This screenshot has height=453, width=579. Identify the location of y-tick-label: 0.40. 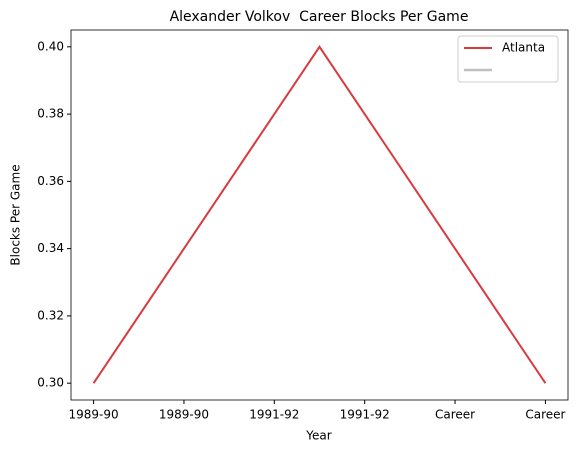
(50, 46).